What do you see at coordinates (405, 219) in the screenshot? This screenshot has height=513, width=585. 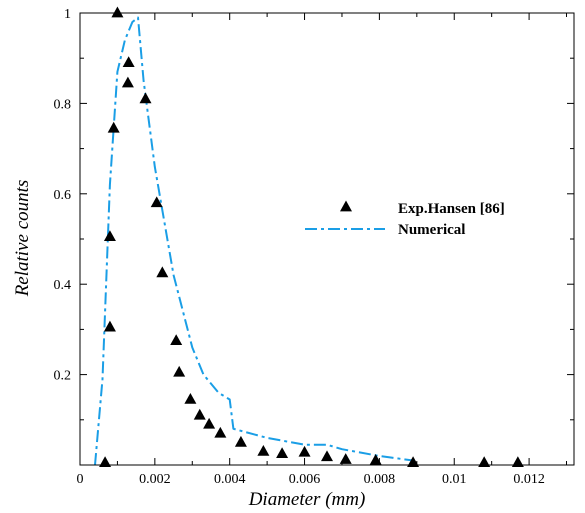 I see `legend: Exp.Hansen [86] Numerical` at bounding box center [405, 219].